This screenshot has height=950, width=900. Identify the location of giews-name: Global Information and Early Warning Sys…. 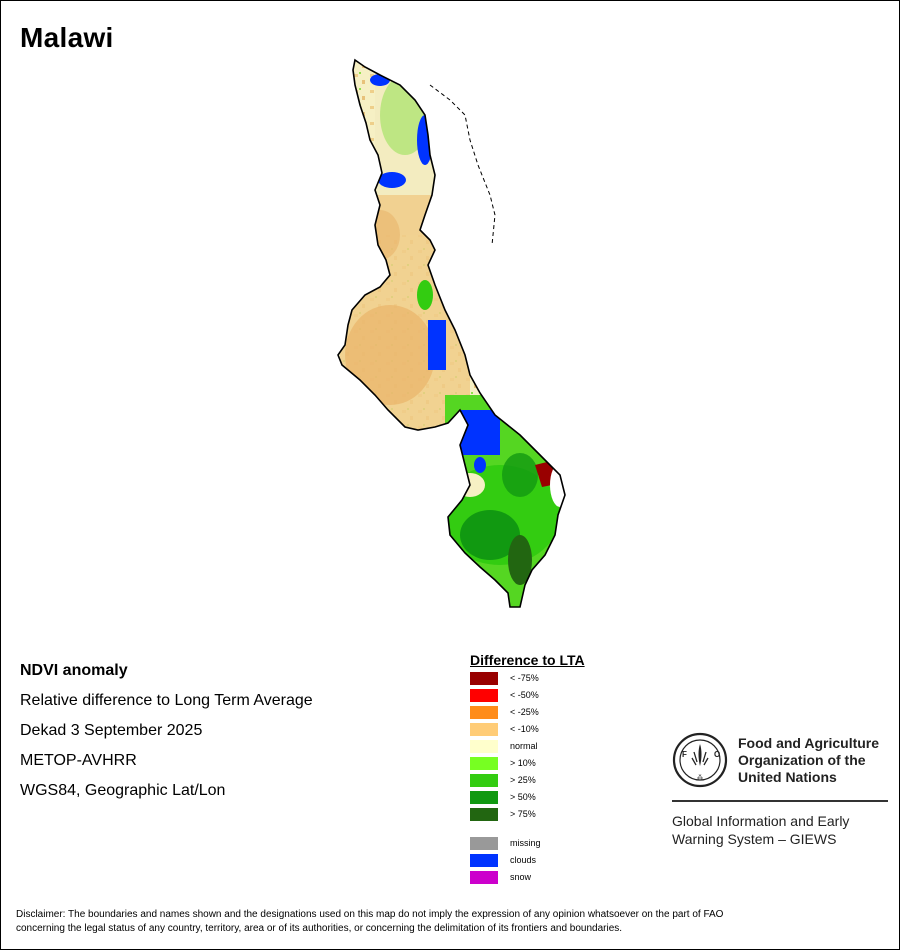
(760, 830).